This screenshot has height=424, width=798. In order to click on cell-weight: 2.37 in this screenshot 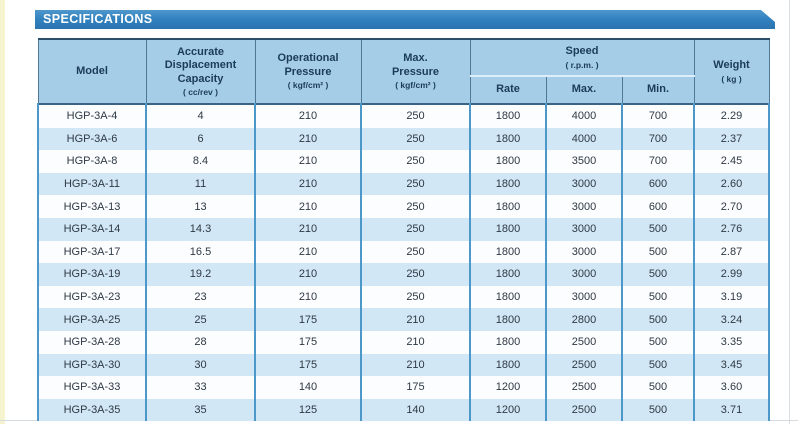, I will do `click(731, 139)`.